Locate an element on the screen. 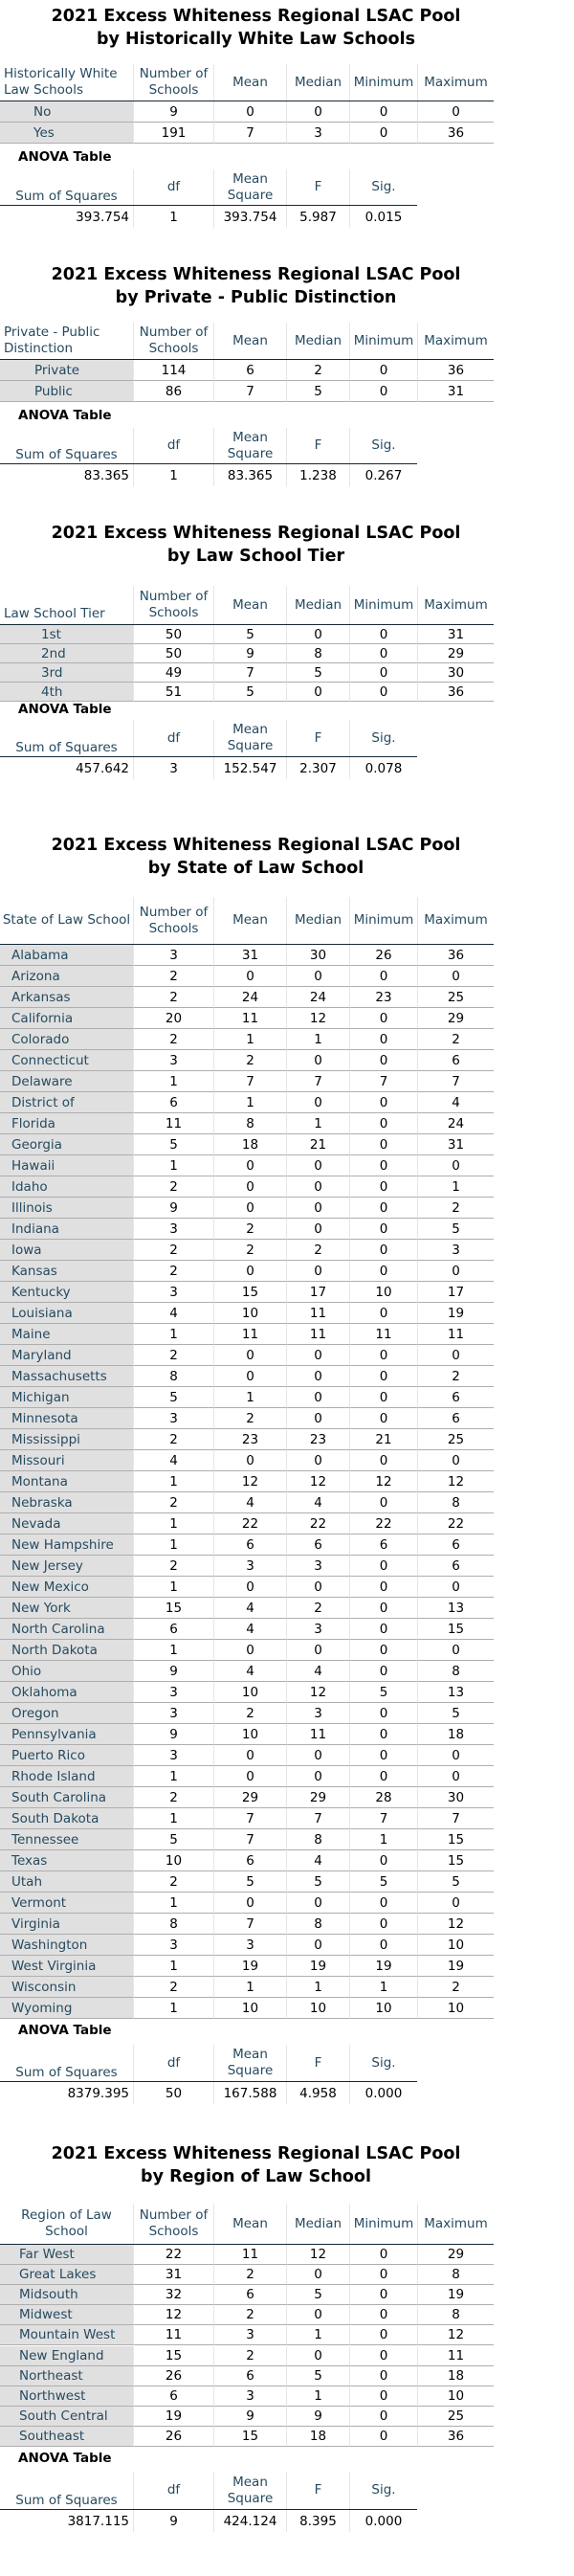 Image resolution: width=574 pixels, height=2576 pixels. anova-value: 83.365 is located at coordinates (106, 475).